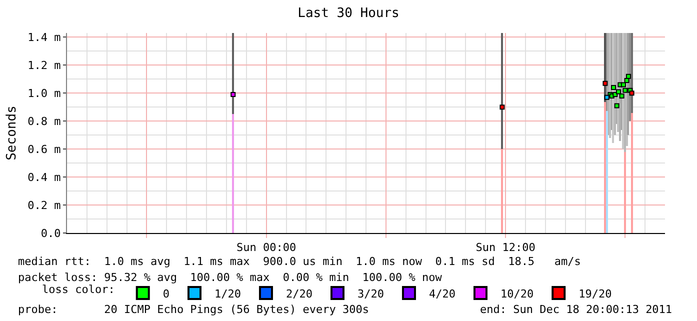 This screenshot has height=321, width=697. What do you see at coordinates (227, 293) in the screenshot?
I see `legend-label: 1/20` at bounding box center [227, 293].